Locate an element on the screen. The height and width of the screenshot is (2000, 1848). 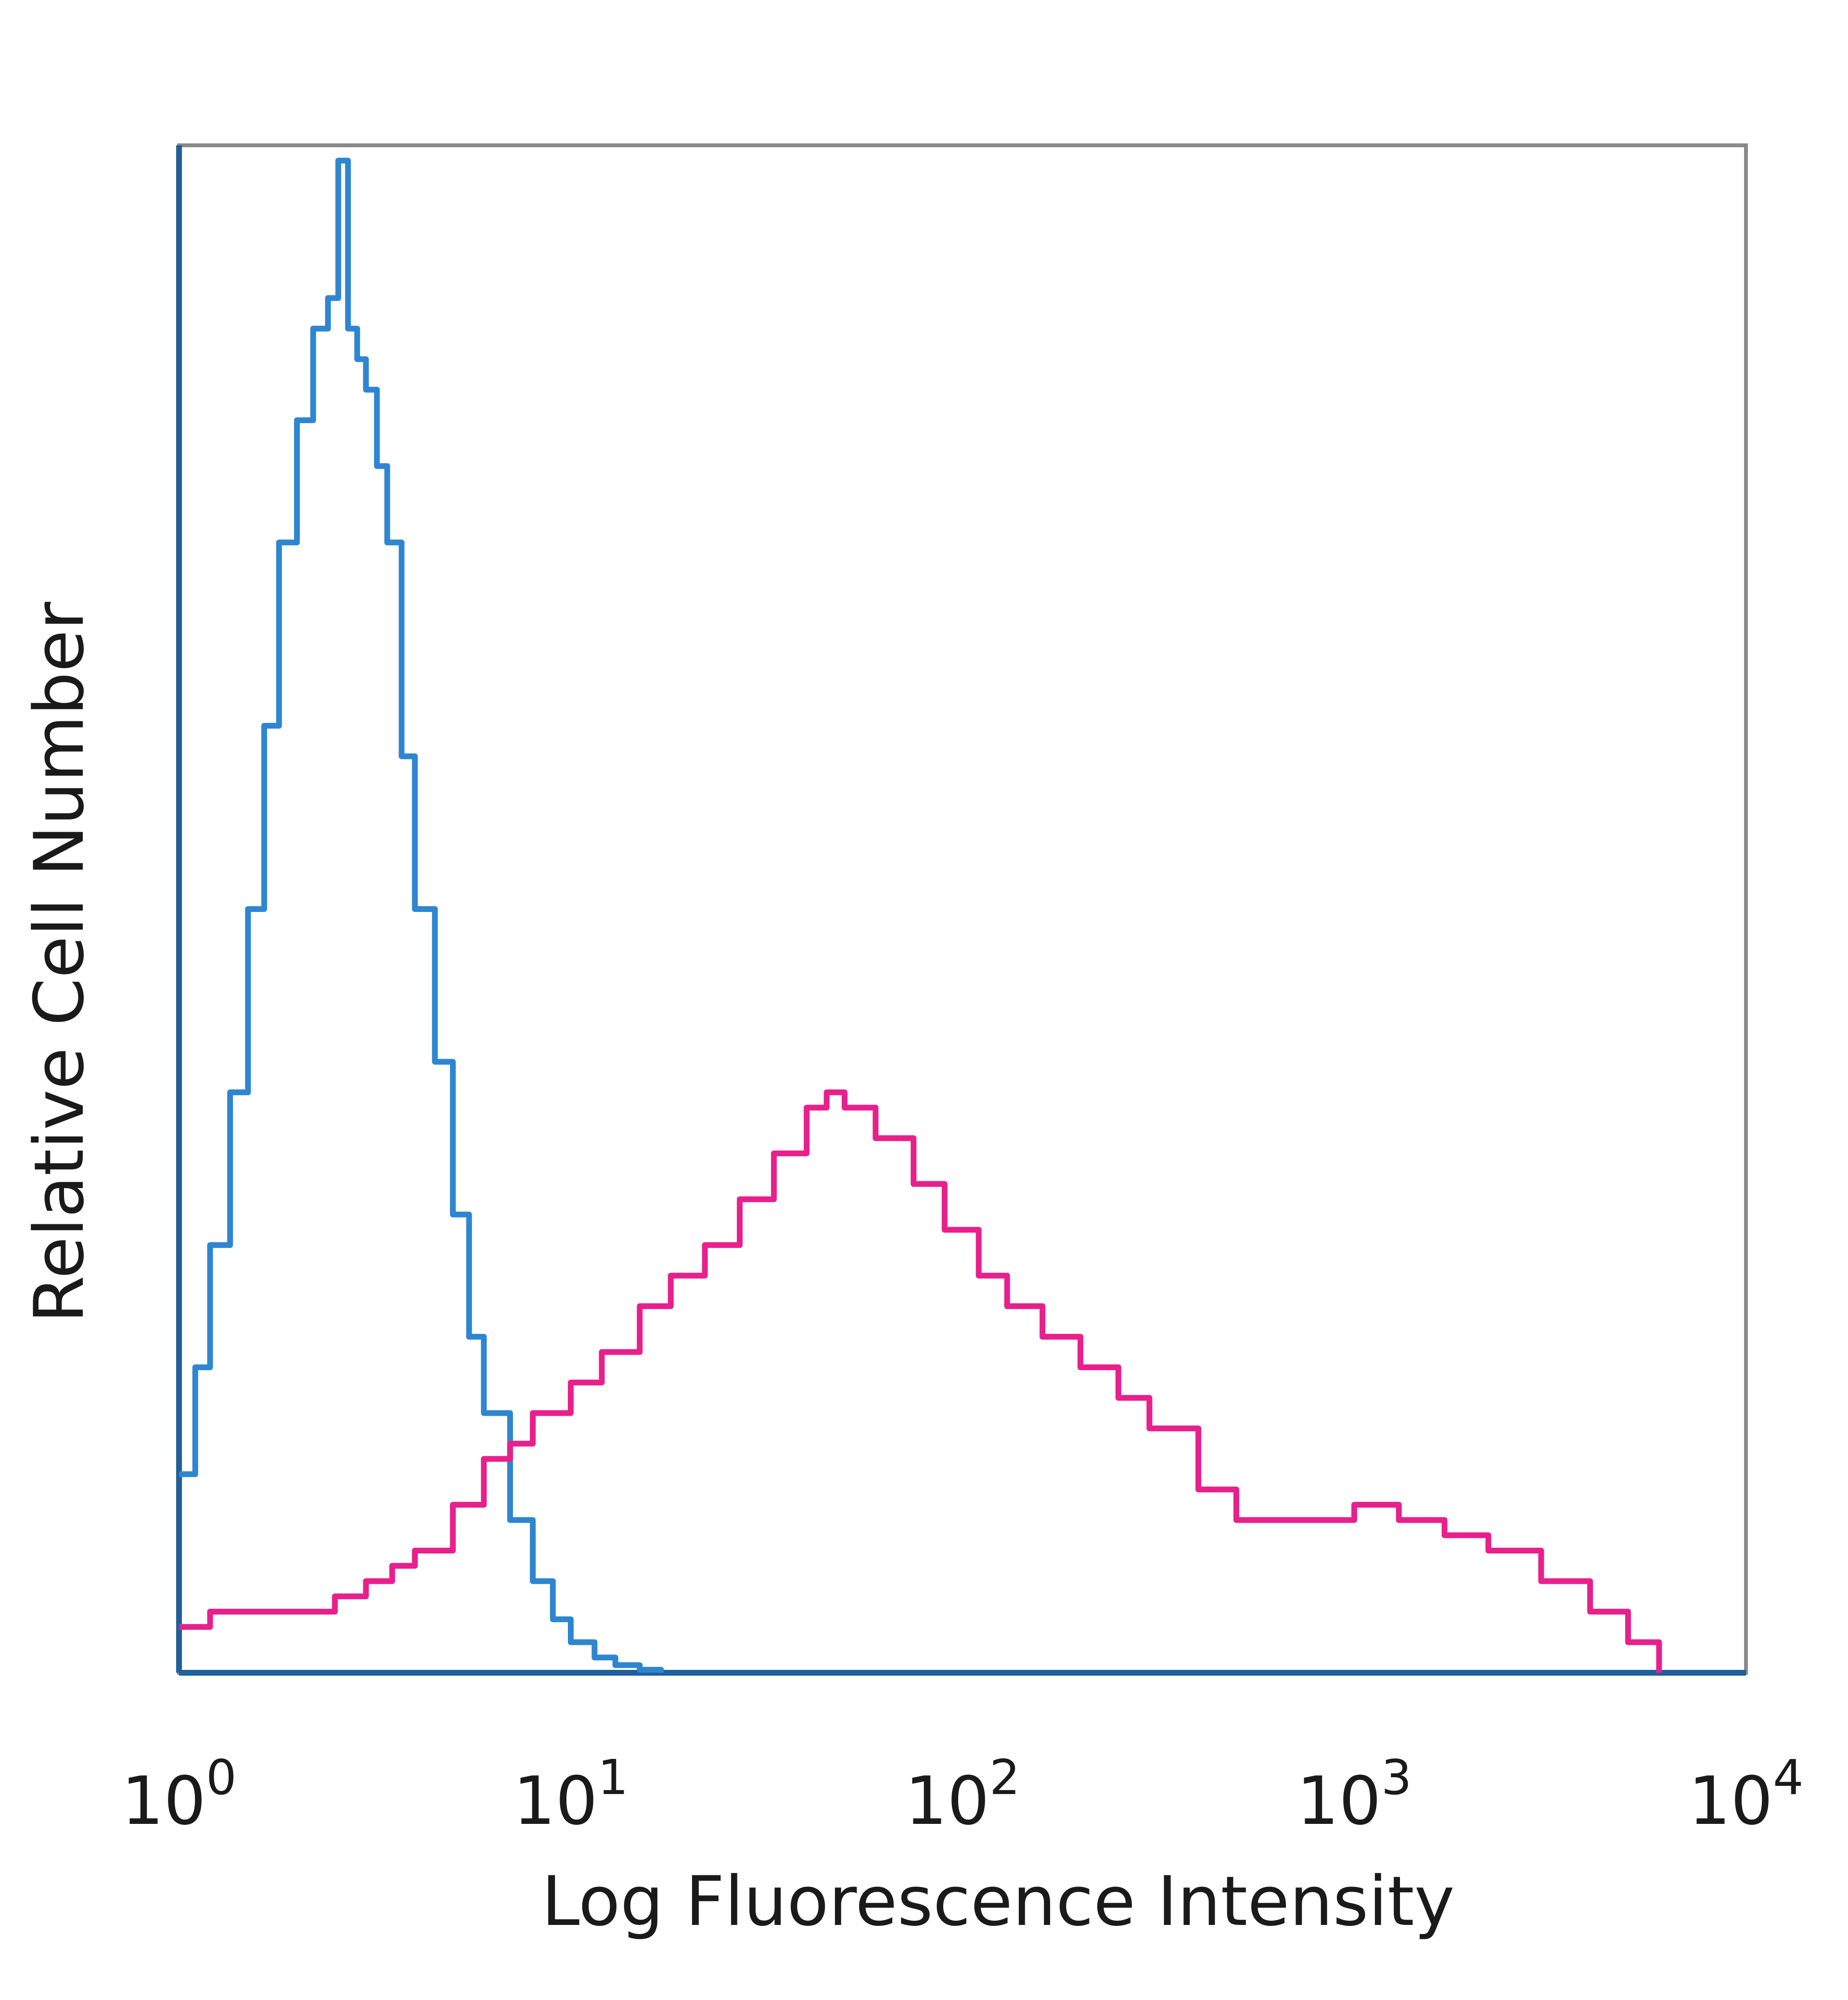
x-tick-label-2: 10² is located at coordinates (962, 1794).